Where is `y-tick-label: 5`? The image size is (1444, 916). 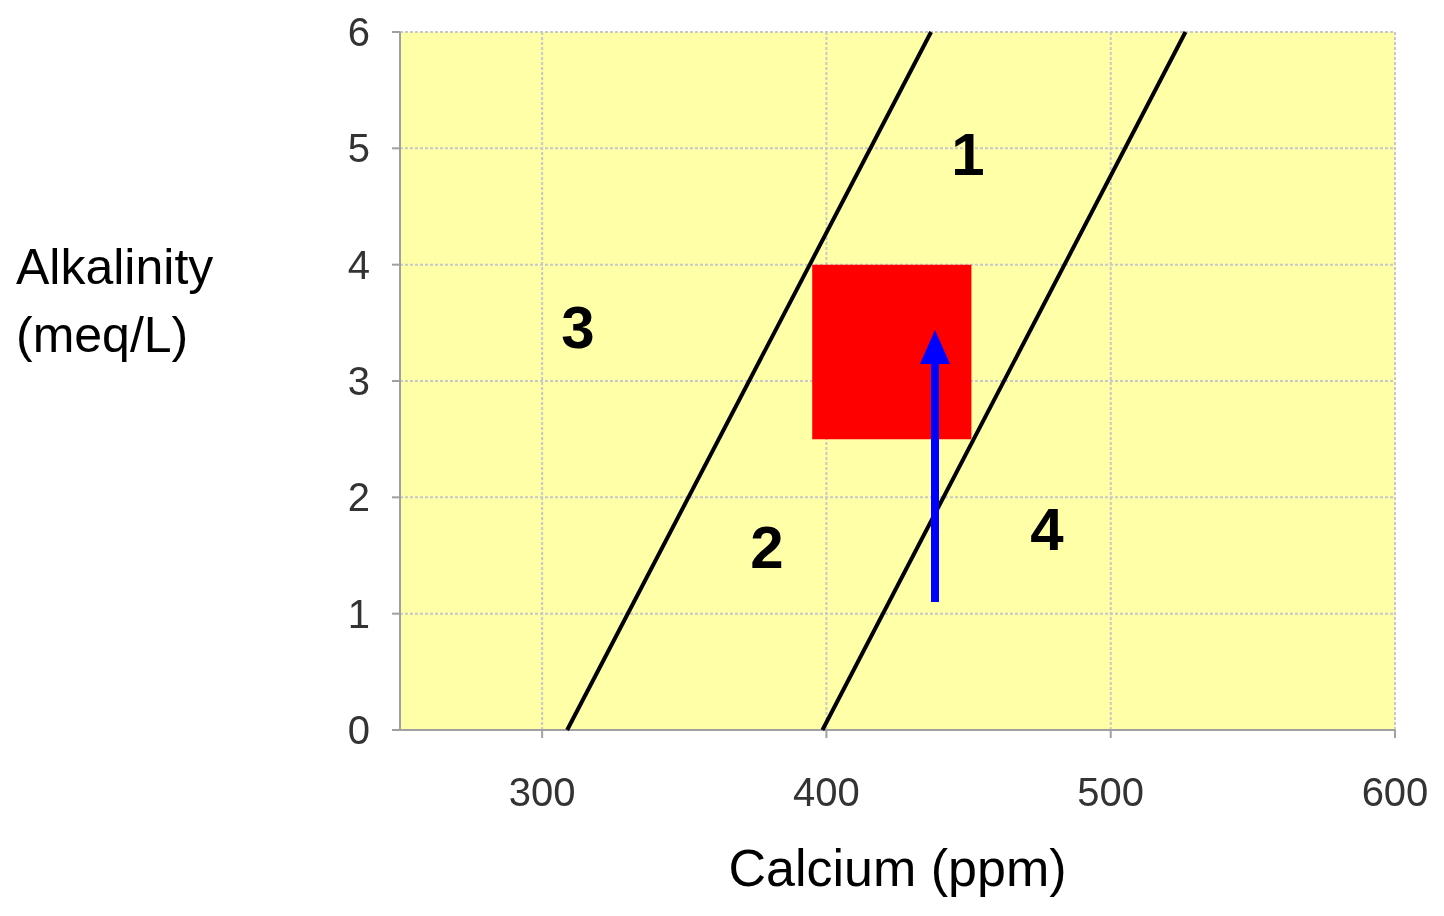 y-tick-label: 5 is located at coordinates (358, 148).